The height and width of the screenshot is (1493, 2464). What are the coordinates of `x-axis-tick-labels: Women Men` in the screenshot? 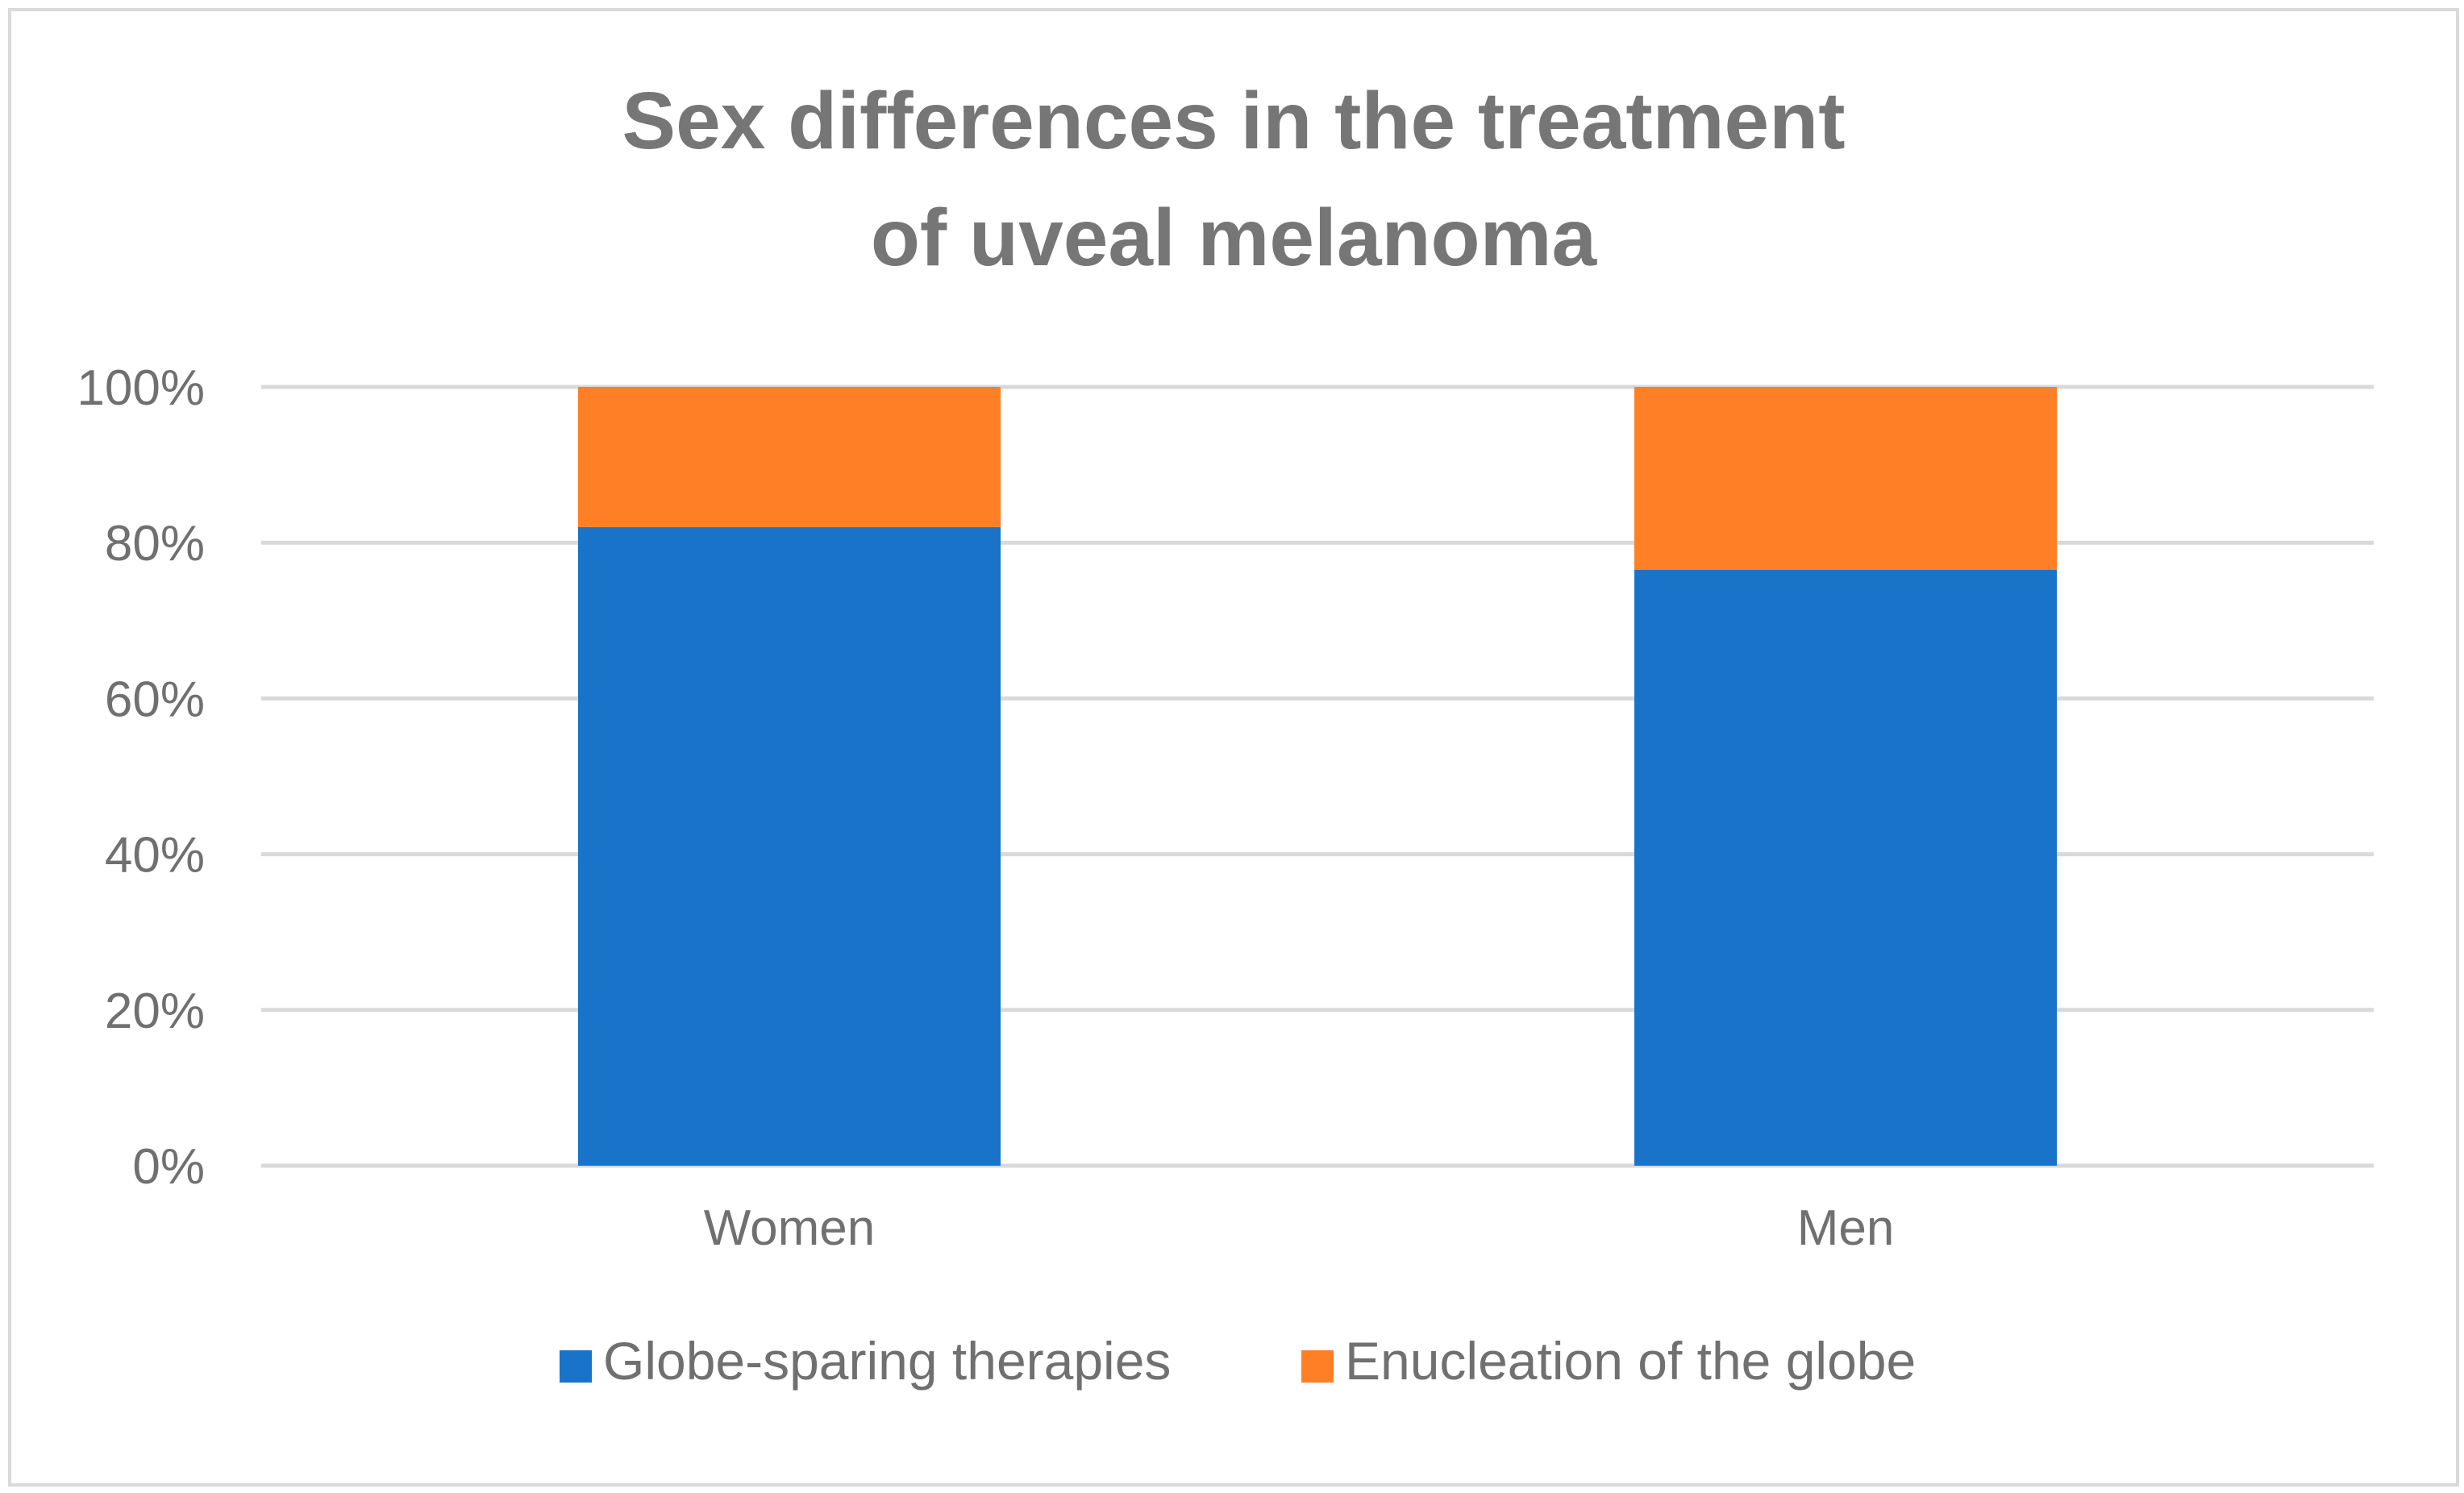 It's located at (1299, 1228).